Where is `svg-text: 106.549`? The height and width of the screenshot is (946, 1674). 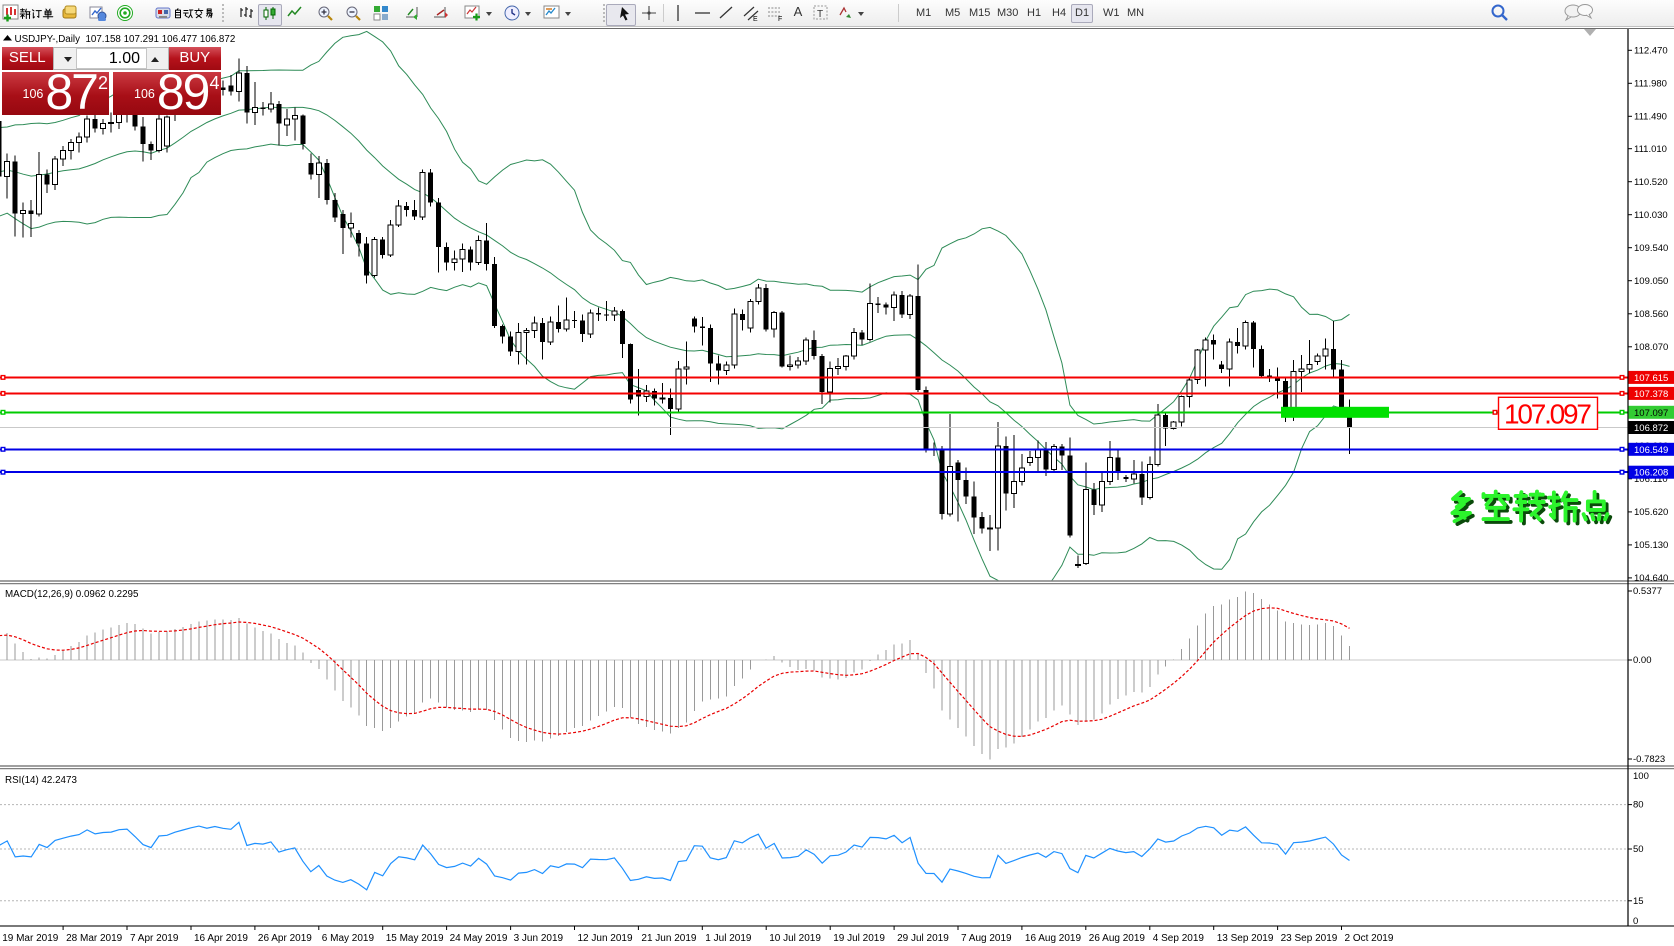
svg-text: 106.549 is located at coordinates (1651, 450).